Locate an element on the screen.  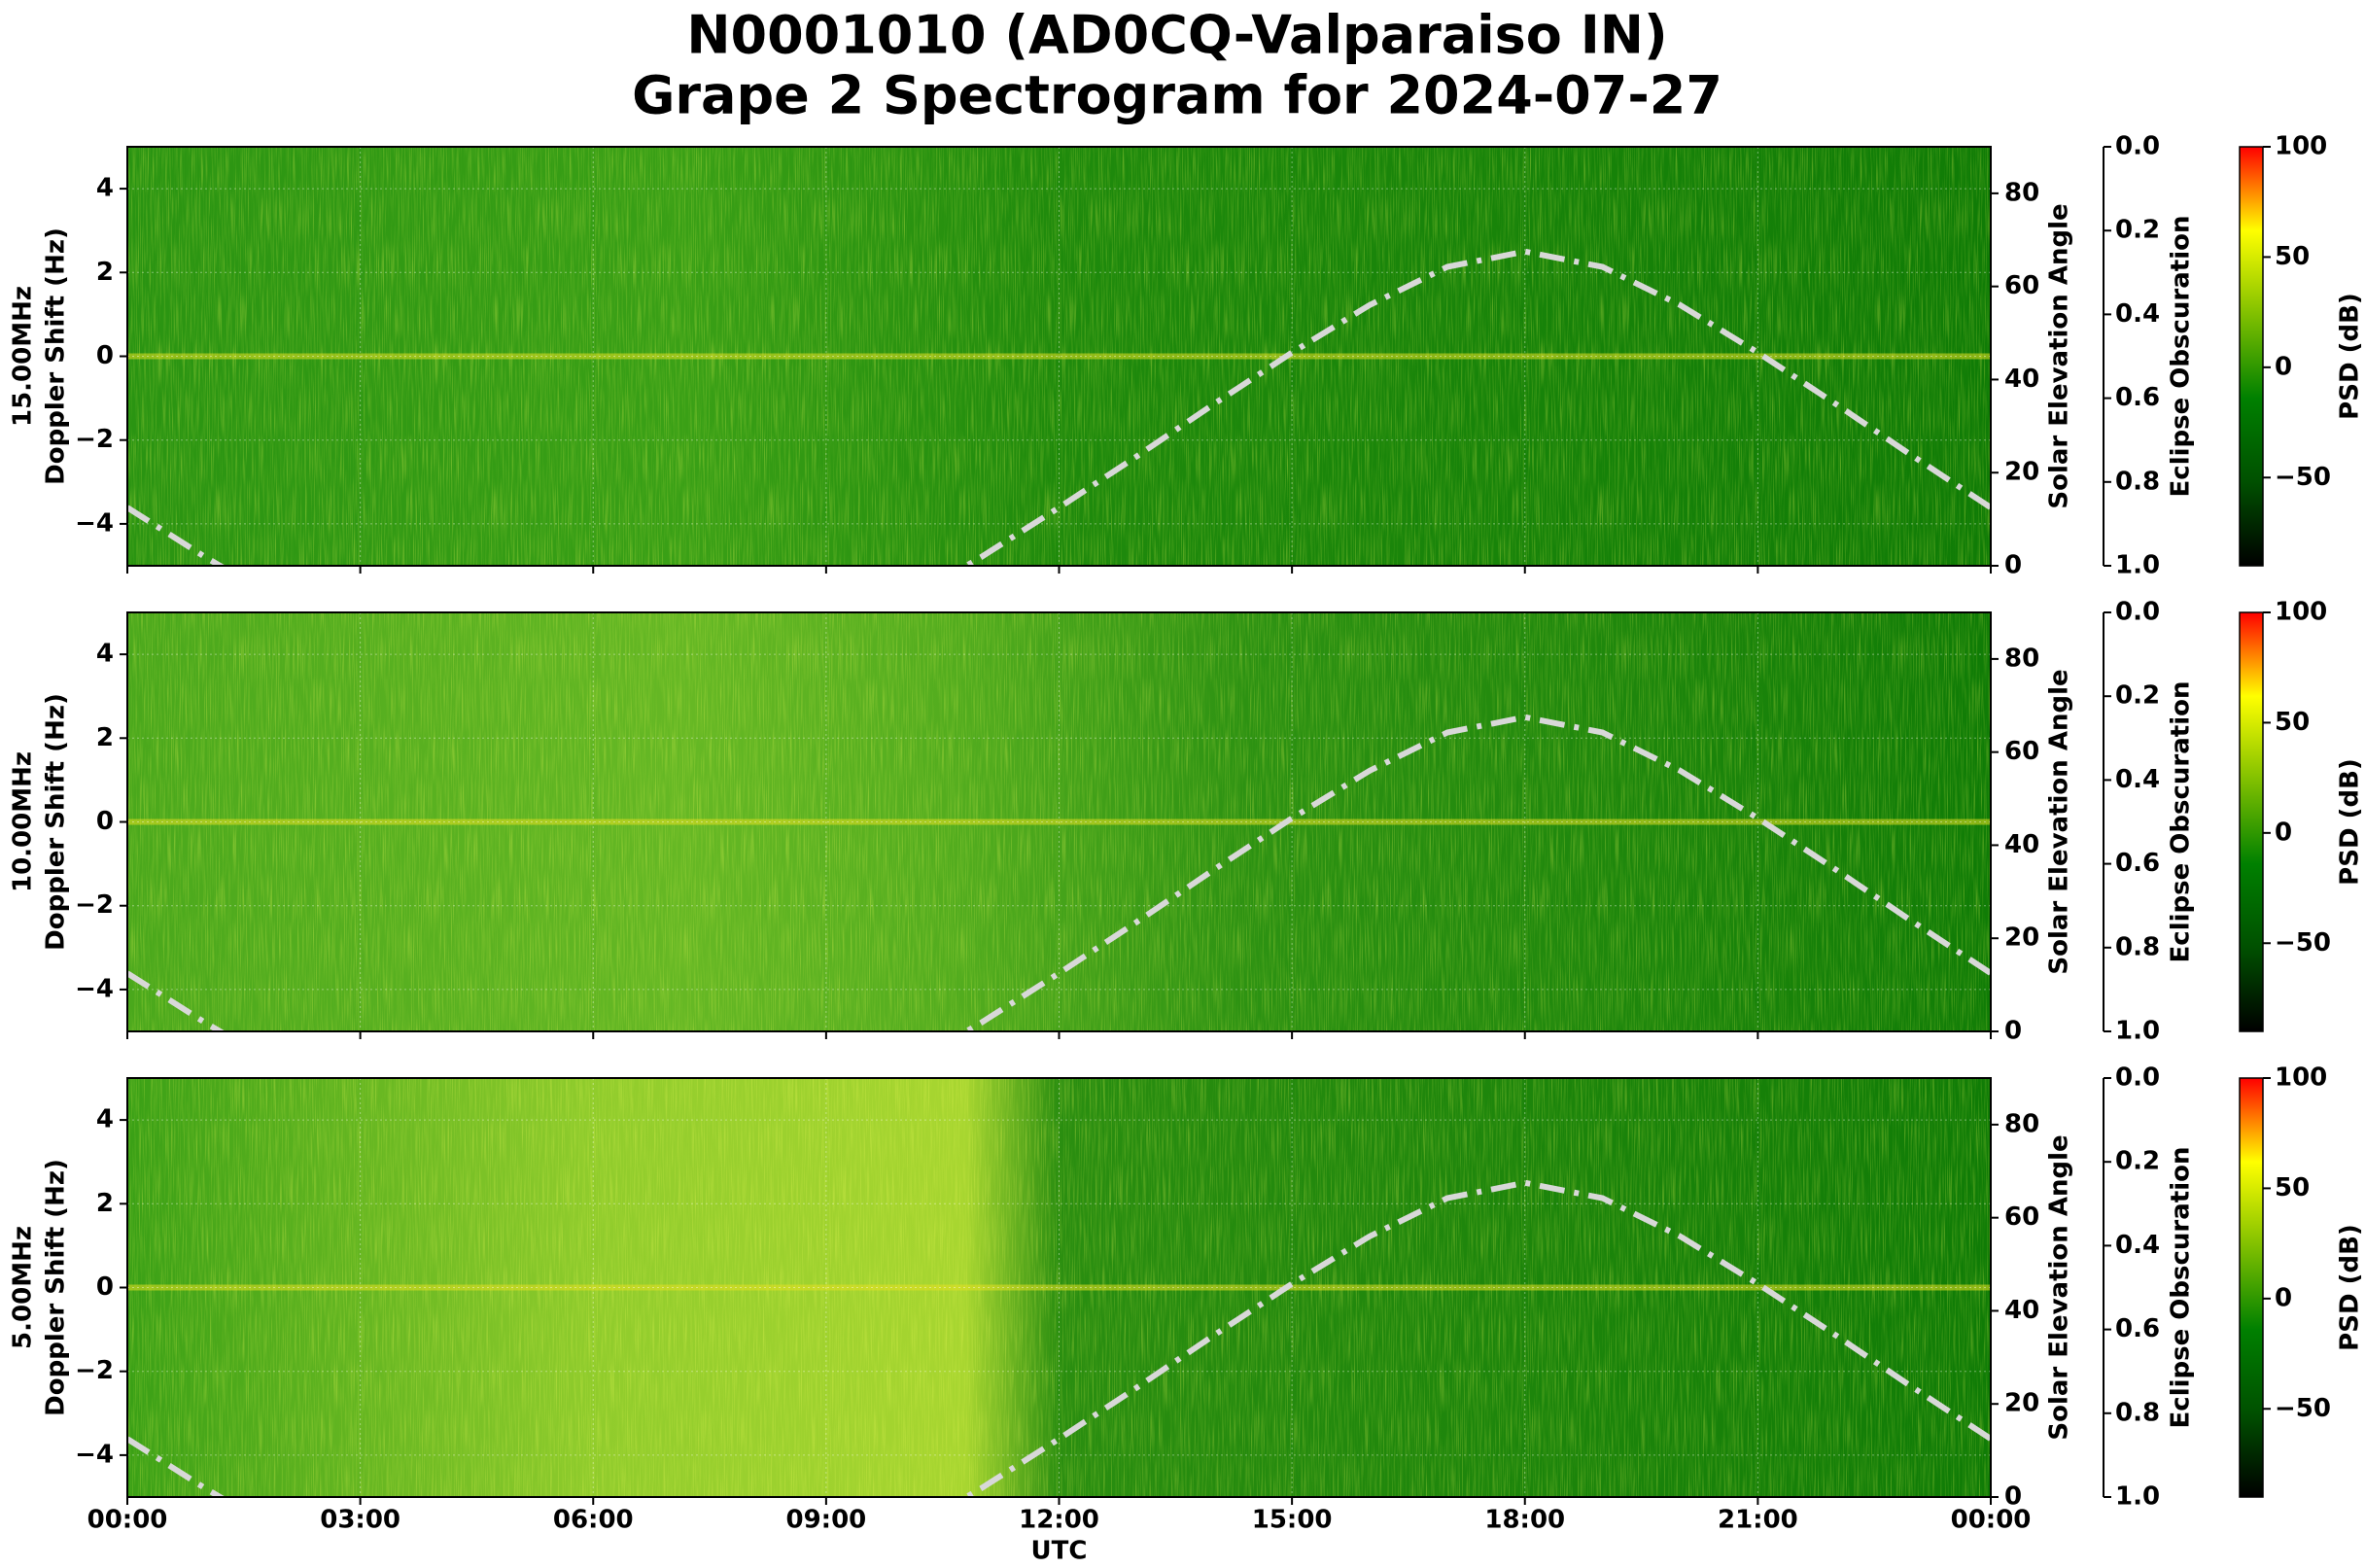
x-tick-label: 03:00 is located at coordinates (360, 1520).